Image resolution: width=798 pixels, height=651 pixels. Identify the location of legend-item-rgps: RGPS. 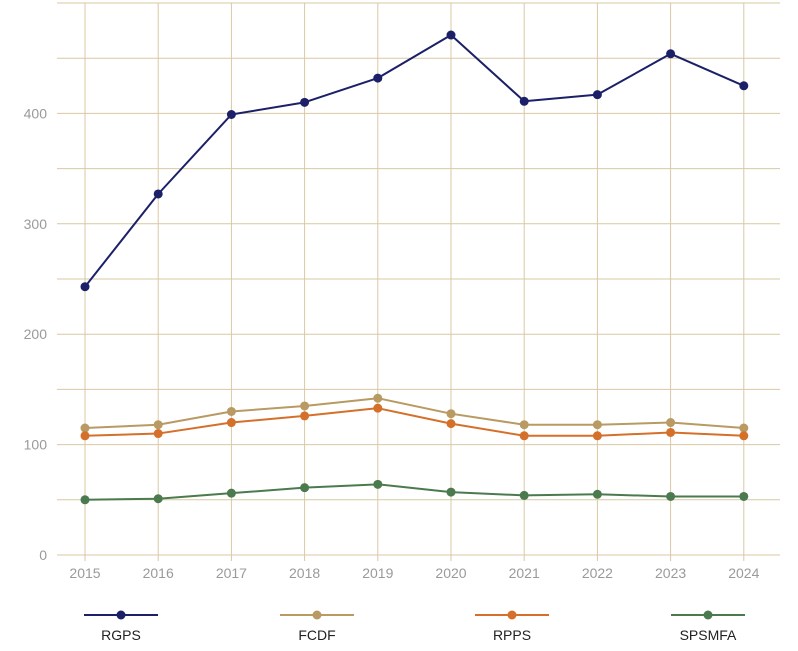
(121, 626).